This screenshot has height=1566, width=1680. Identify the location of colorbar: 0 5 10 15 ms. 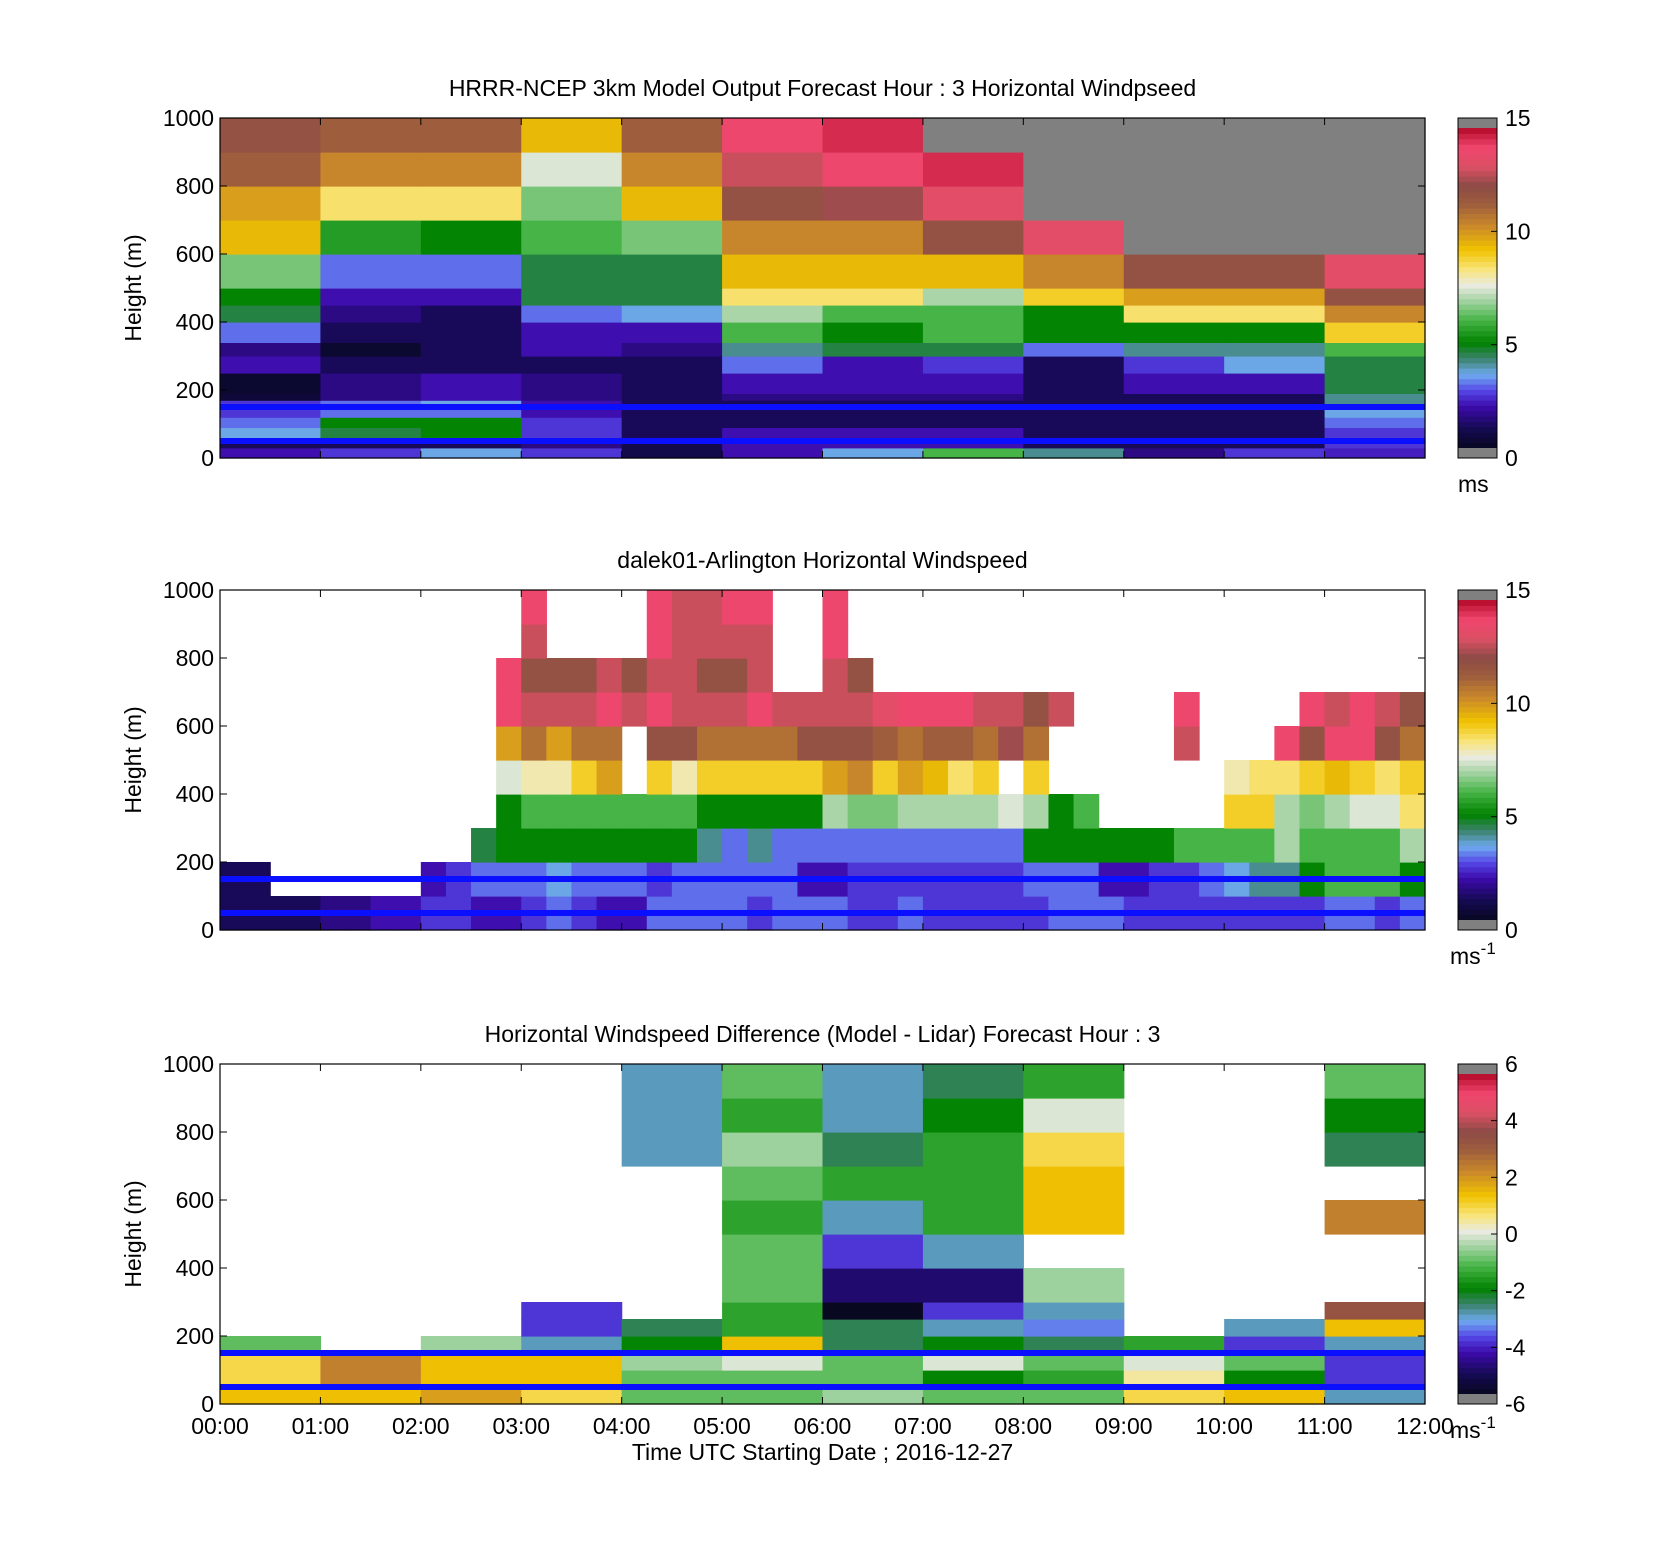
(1494, 301).